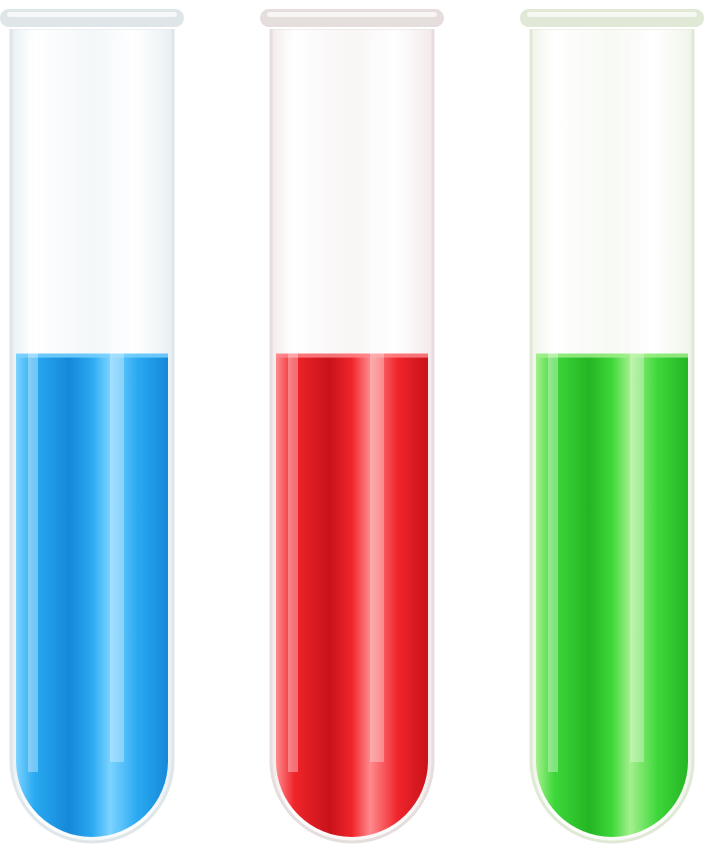 Image resolution: width=707 pixels, height=854 pixels. I want to click on tube-liquid-red, so click(352, 595).